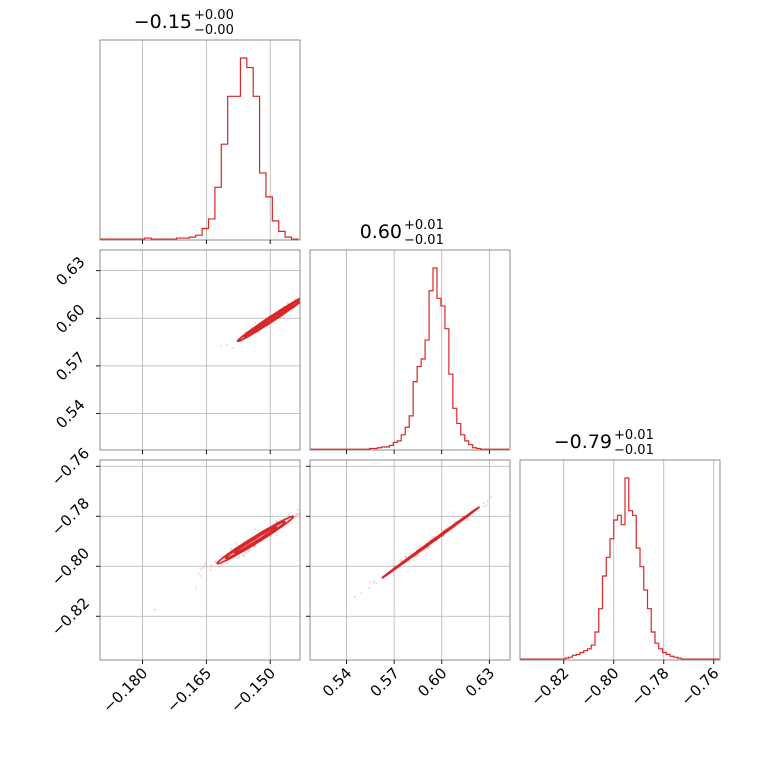 Image resolution: width=760 pixels, height=760 pixels. I want to click on panel-1-0: 0.54 0.57 0.60 0.63, so click(206, 351).